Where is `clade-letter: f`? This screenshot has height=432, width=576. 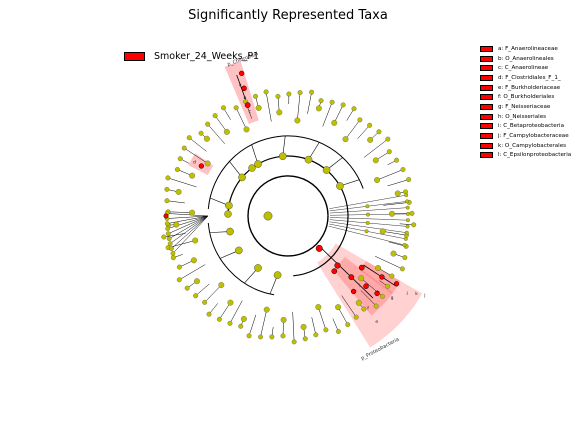 clade-letter: f is located at coordinates (368, 309).